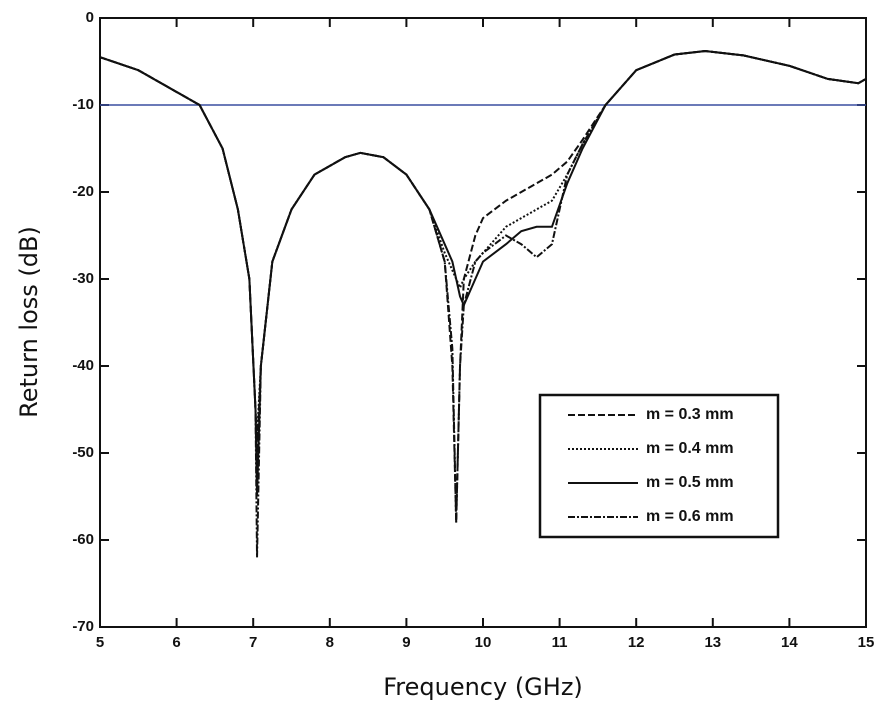  I want to click on y-axis-label: Return loss (dB), so click(29, 322).